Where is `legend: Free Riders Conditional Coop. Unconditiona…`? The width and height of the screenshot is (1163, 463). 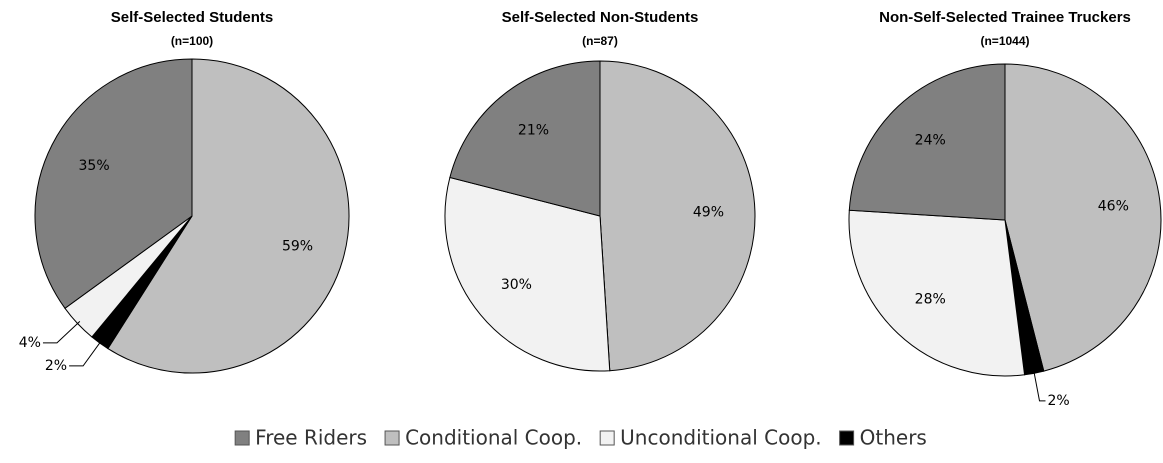
legend: Free Riders Conditional Coop. Unconditiona… is located at coordinates (580, 438).